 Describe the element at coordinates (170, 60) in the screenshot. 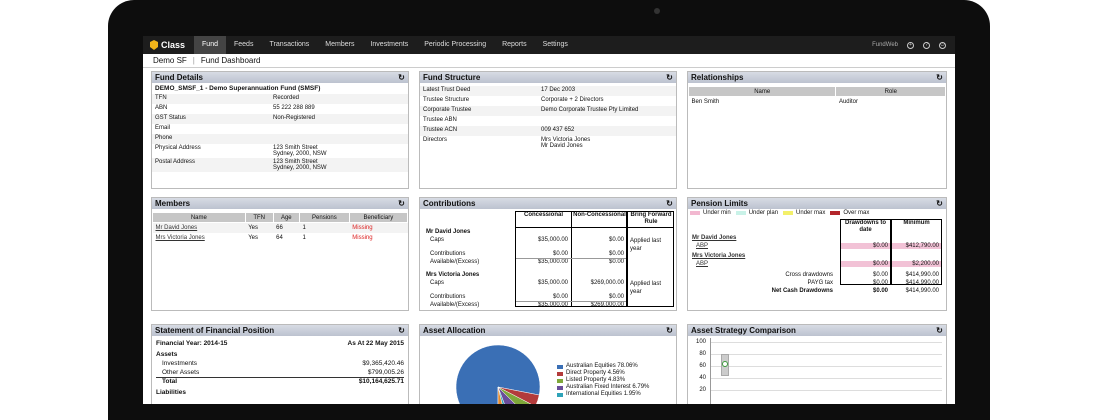

I see `breadcrumb-fund: Demo SF` at that location.